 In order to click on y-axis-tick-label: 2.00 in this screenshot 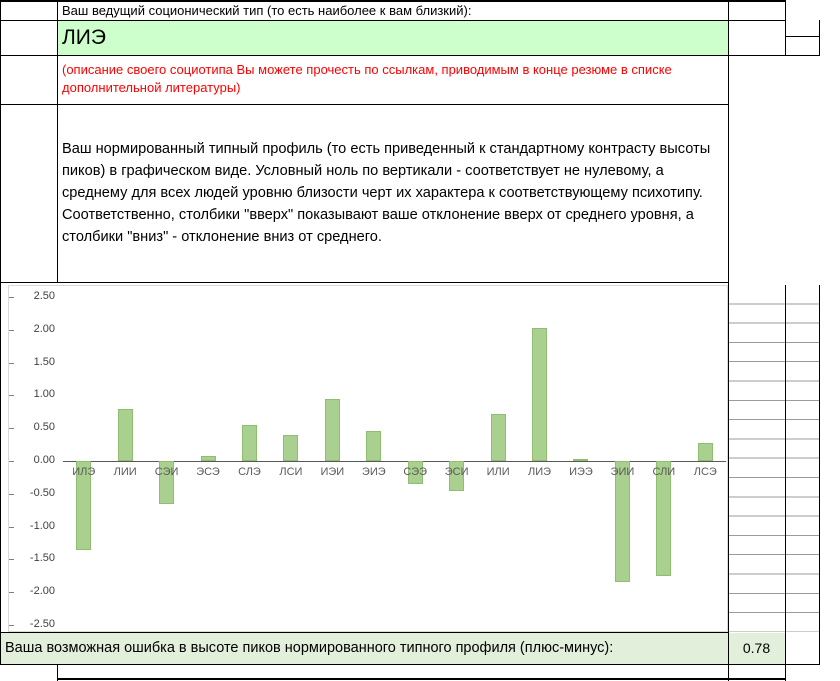, I will do `click(44, 328)`.